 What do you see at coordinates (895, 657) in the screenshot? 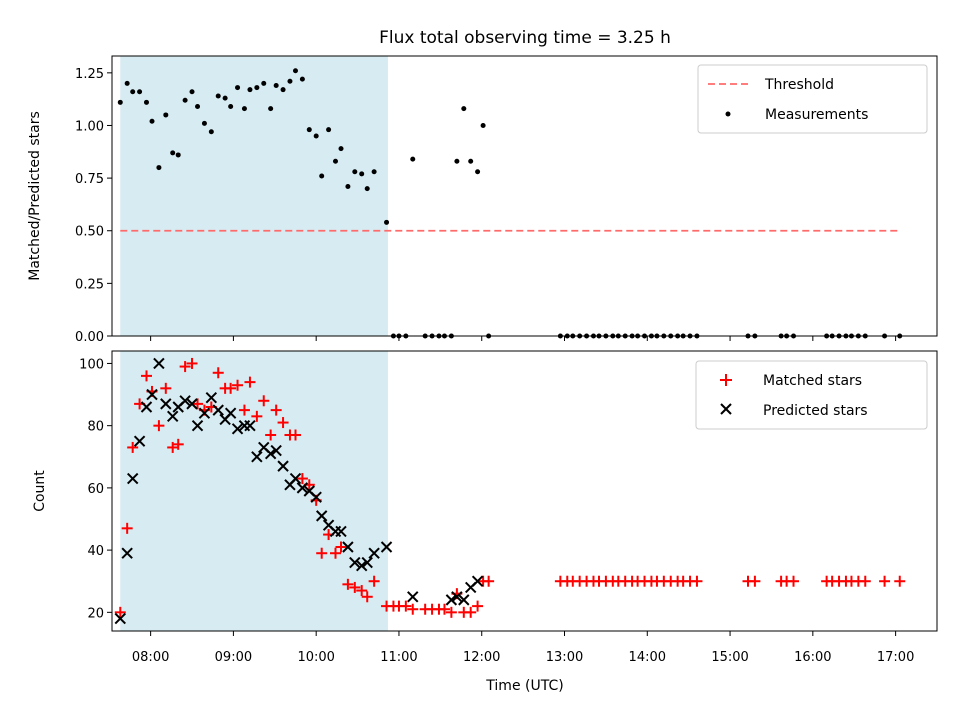
I see `x-tick-label: 17:00` at bounding box center [895, 657].